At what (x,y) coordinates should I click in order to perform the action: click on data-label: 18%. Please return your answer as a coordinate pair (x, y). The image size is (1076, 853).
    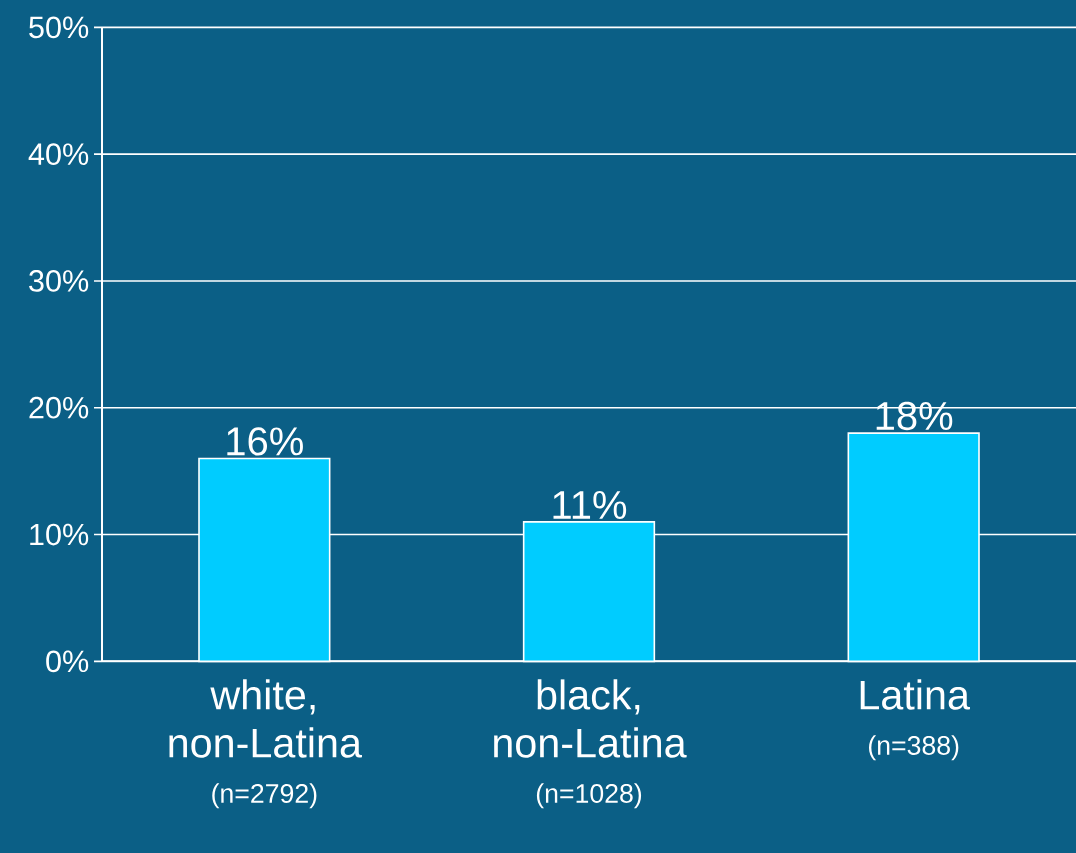
    Looking at the image, I should click on (914, 416).